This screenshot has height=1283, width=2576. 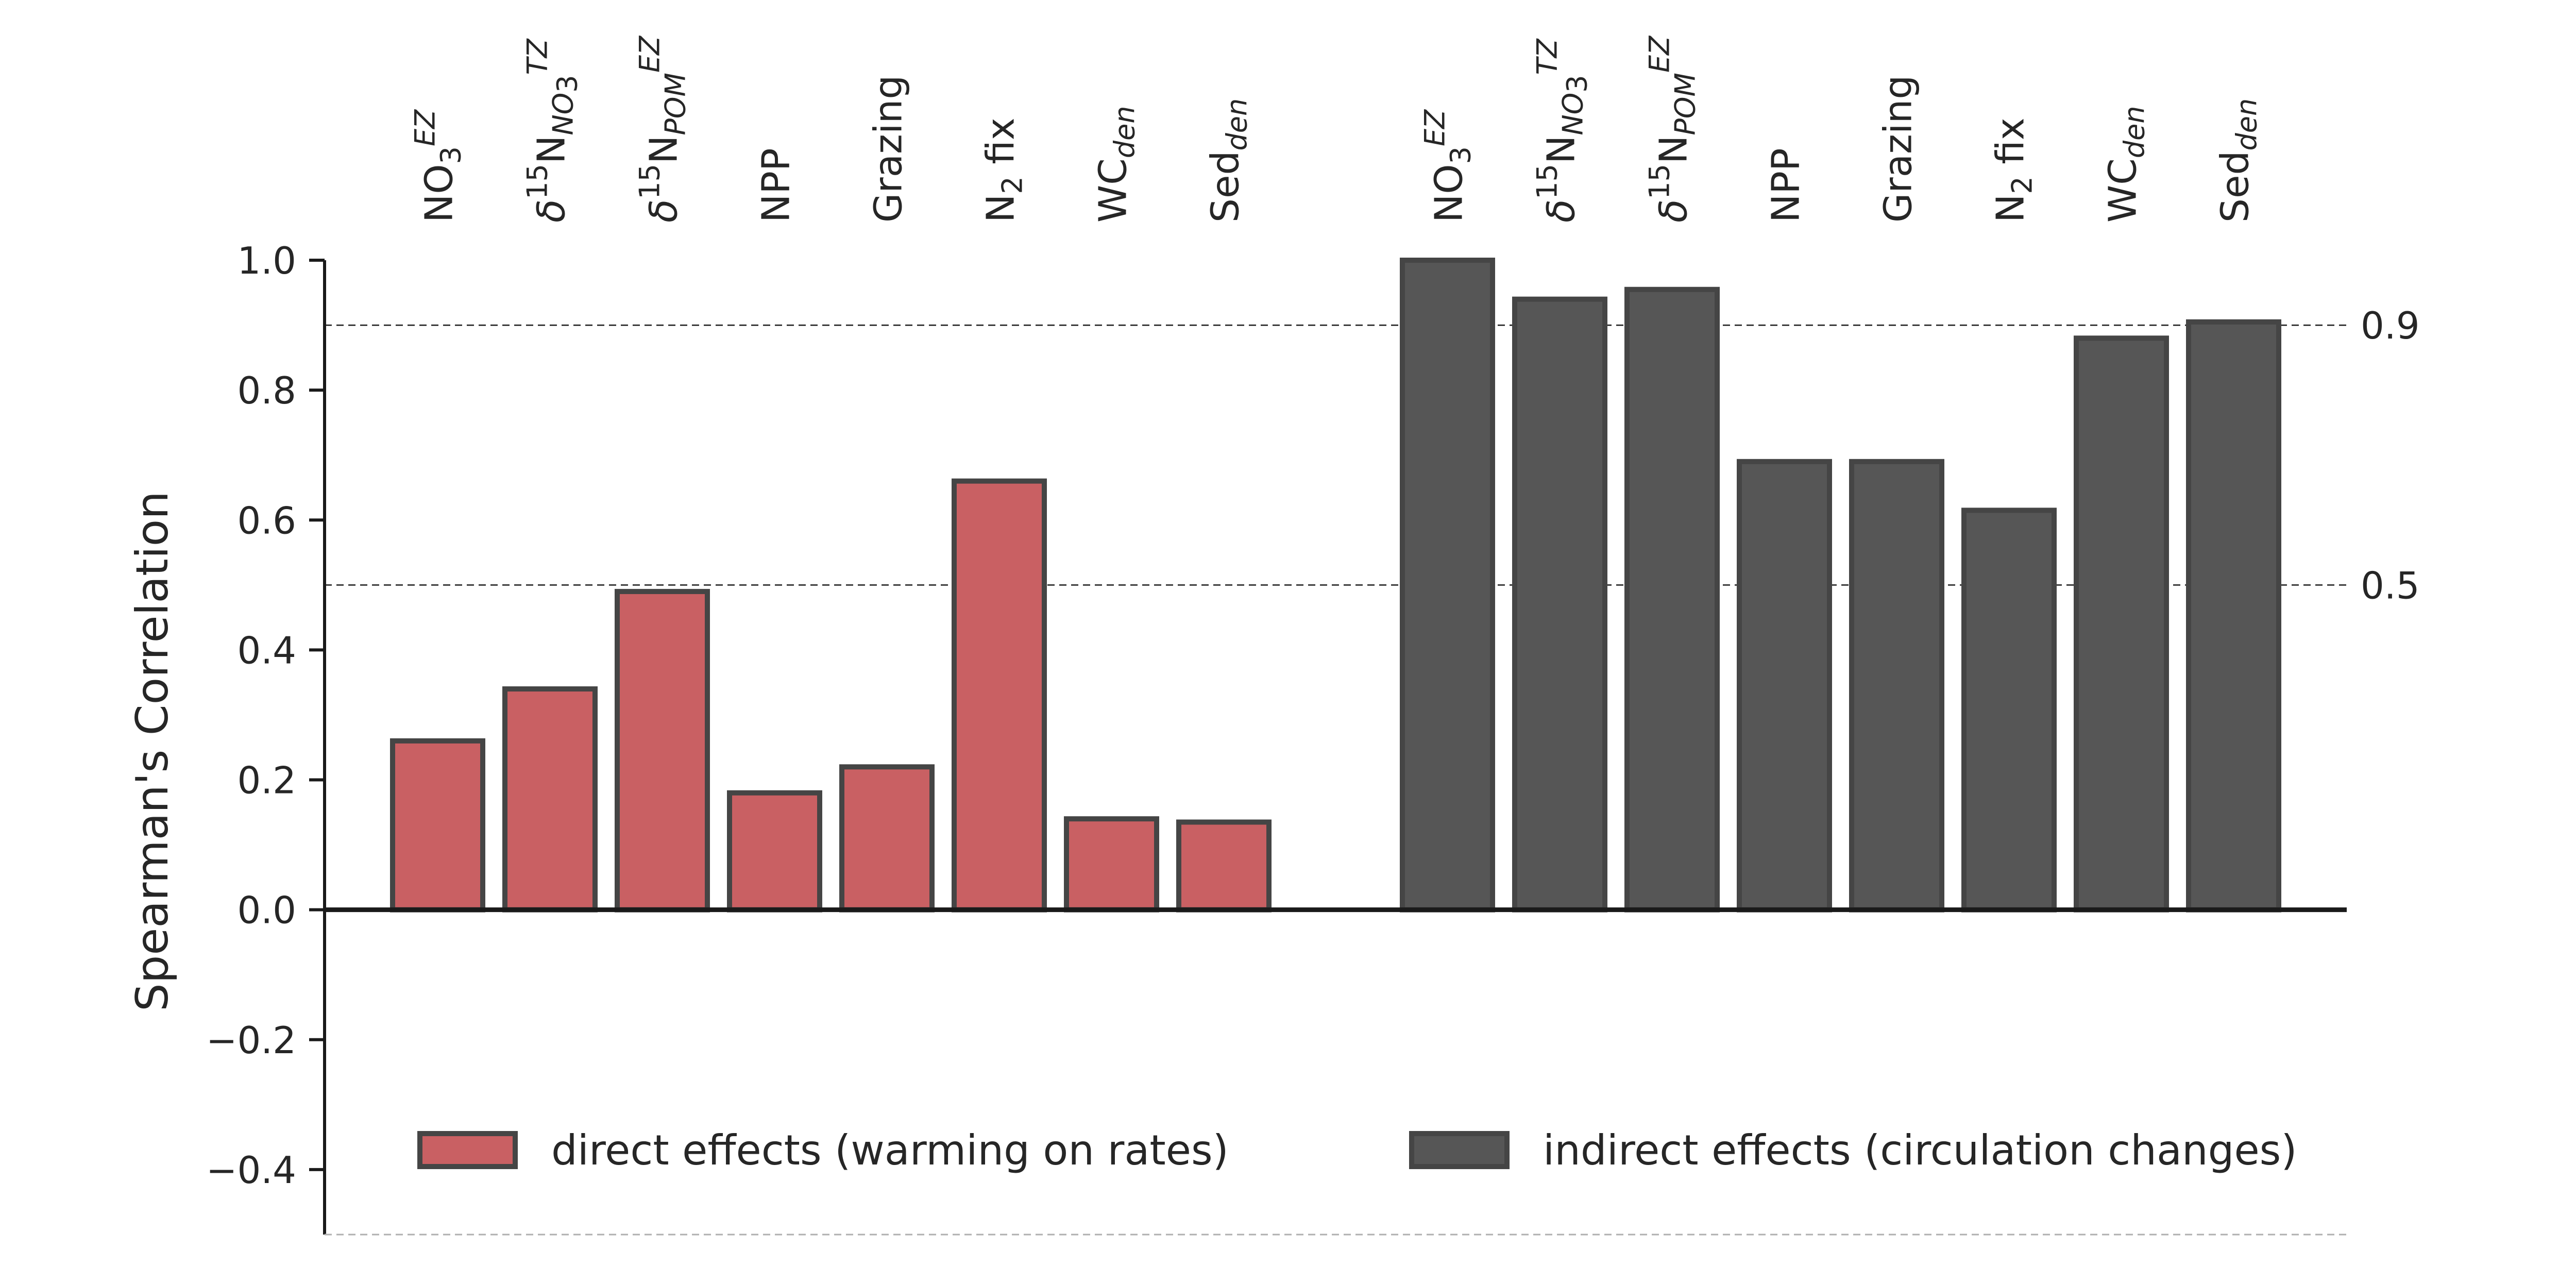 I want to click on legend-swatch-direct, so click(x=467, y=1150).